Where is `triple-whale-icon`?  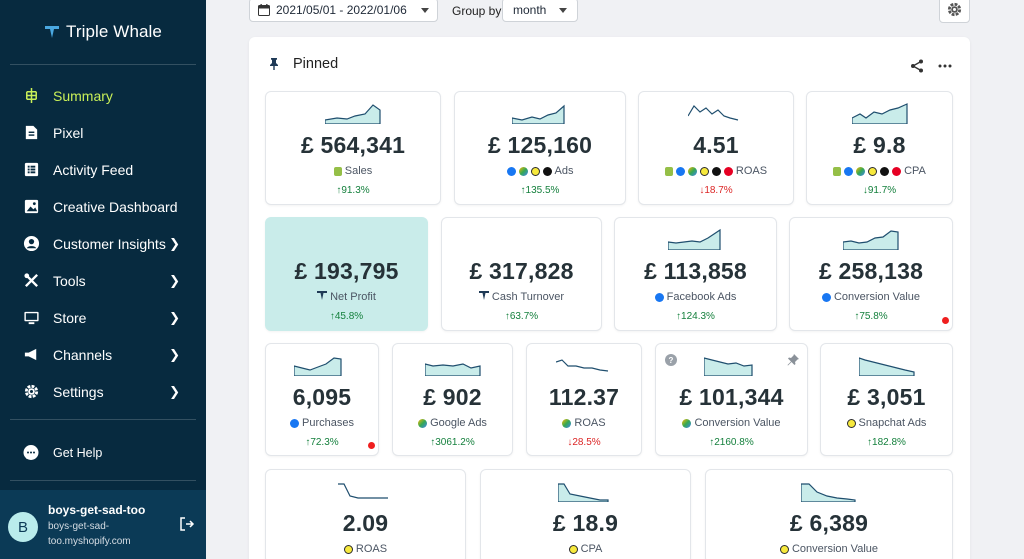 triple-whale-icon is located at coordinates (322, 297).